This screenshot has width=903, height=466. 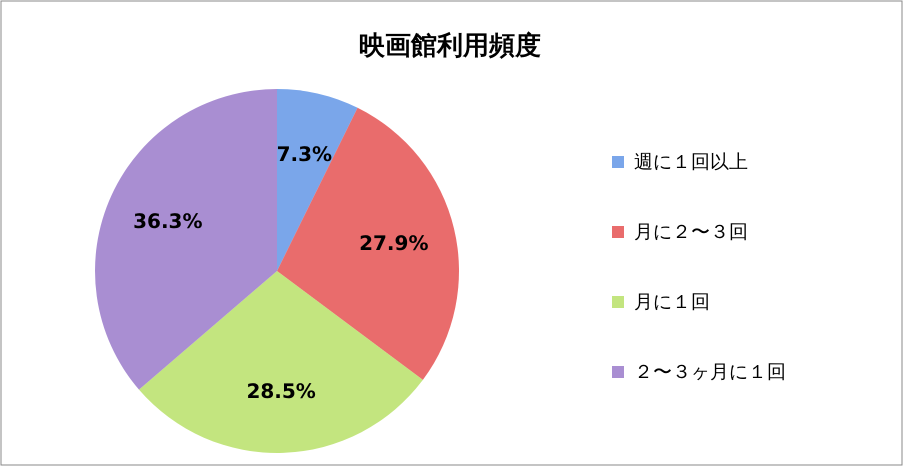 What do you see at coordinates (691, 232) in the screenshot?
I see `legend-label: 月に２〜３回` at bounding box center [691, 232].